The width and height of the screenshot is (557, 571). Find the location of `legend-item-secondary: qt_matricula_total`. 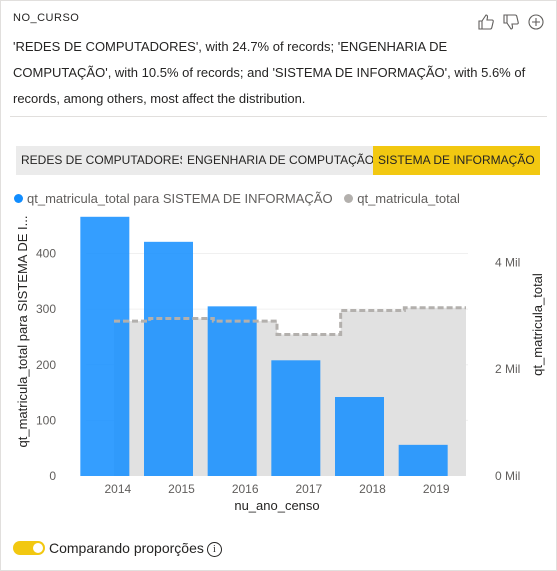

legend-item-secondary: qt_matricula_total is located at coordinates (402, 198).